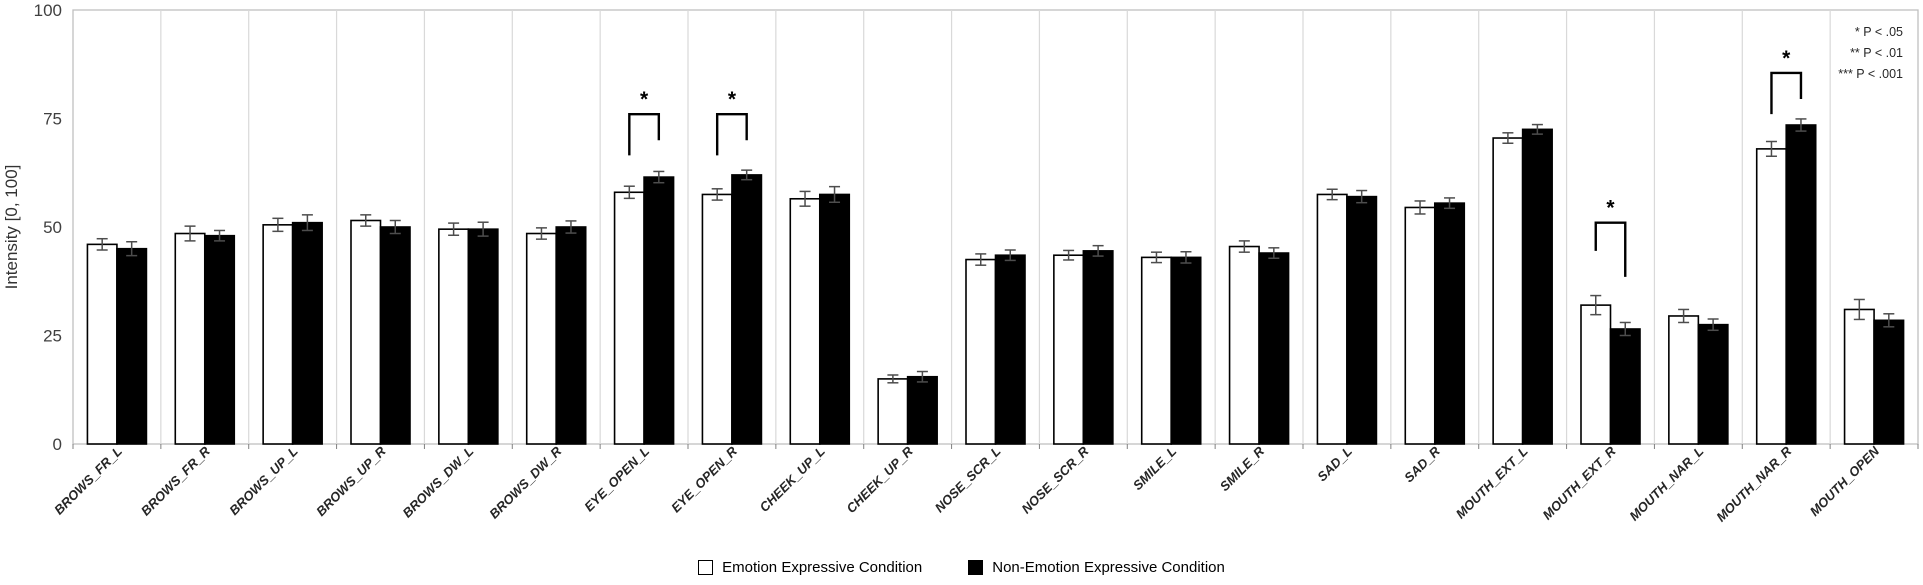 This screenshot has height=585, width=1923. I want to click on bar-non-emotion-MOUTH_NAR_R, so click(1801, 284).